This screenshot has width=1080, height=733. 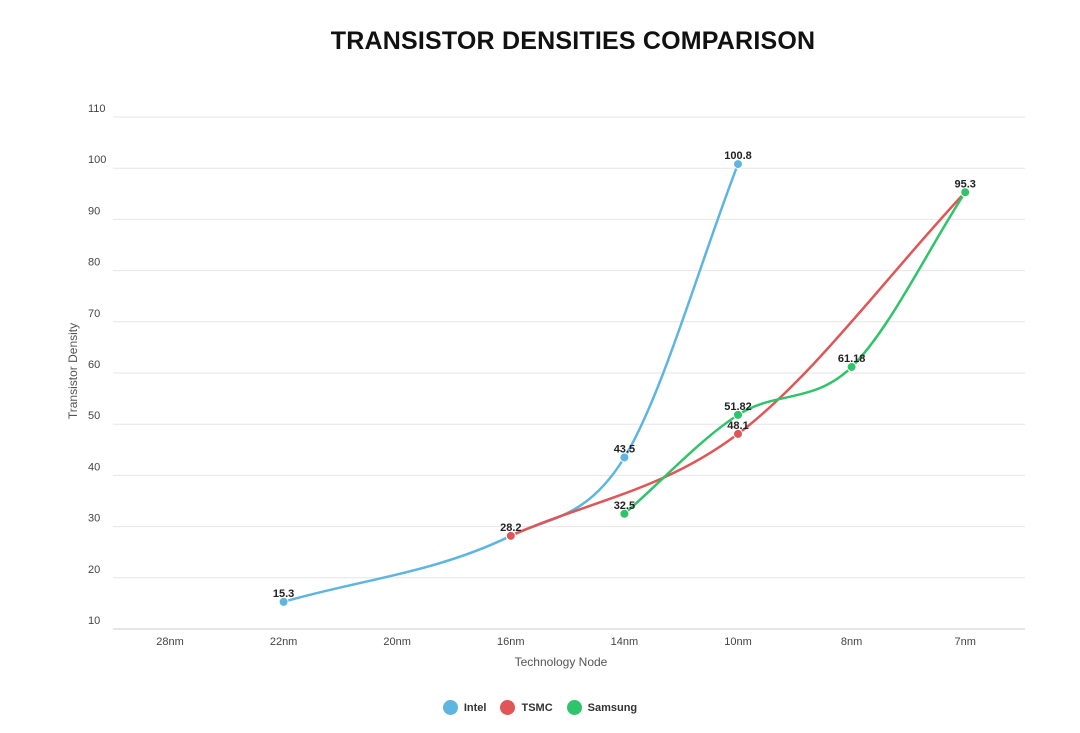 I want to click on y-tick-label: 40, so click(x=94, y=467).